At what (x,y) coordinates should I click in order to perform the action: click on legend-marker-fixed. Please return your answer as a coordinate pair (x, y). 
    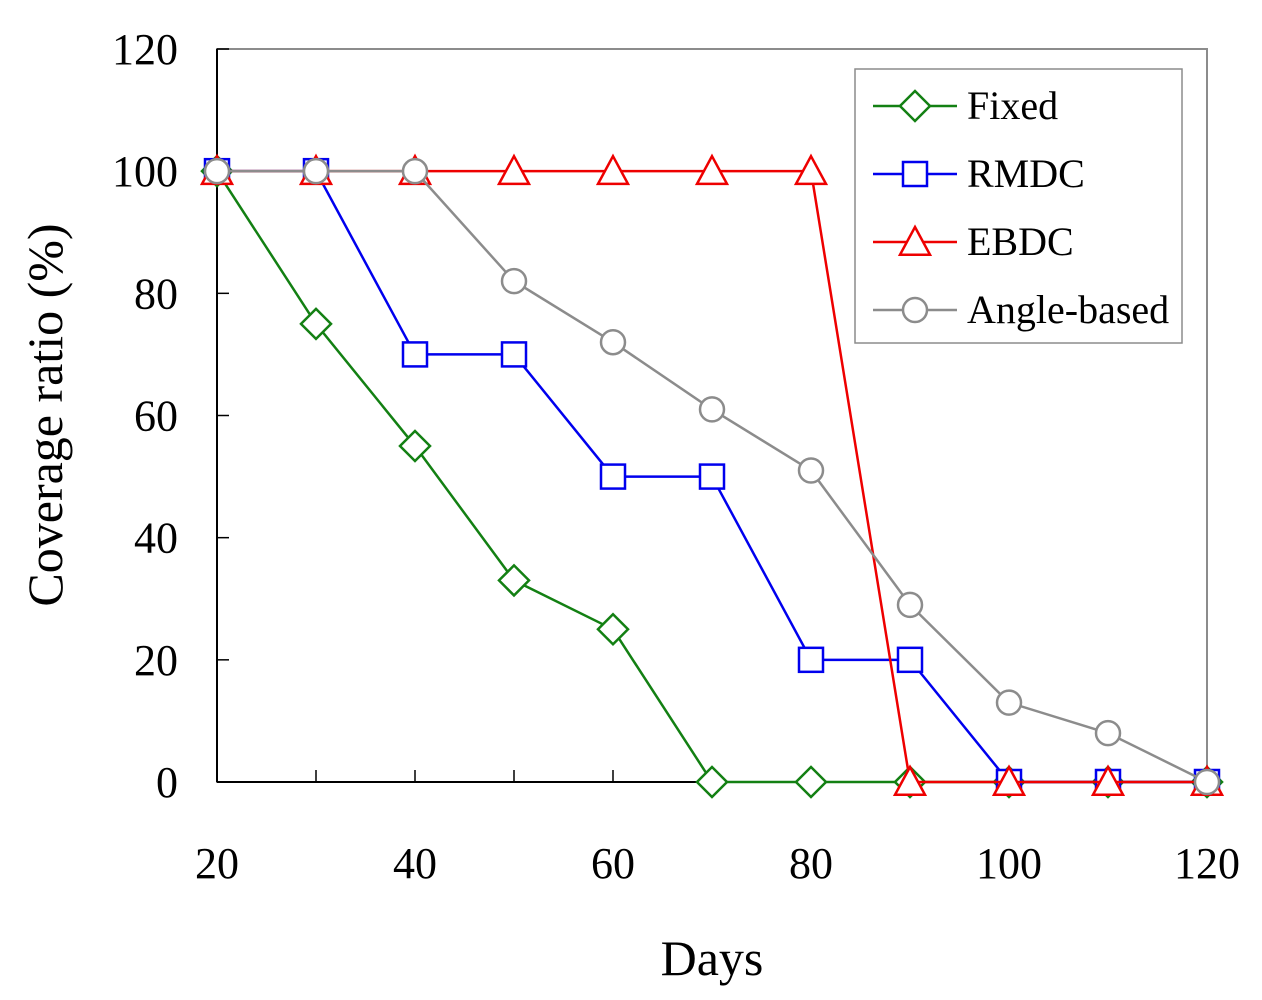
    Looking at the image, I should click on (915, 106).